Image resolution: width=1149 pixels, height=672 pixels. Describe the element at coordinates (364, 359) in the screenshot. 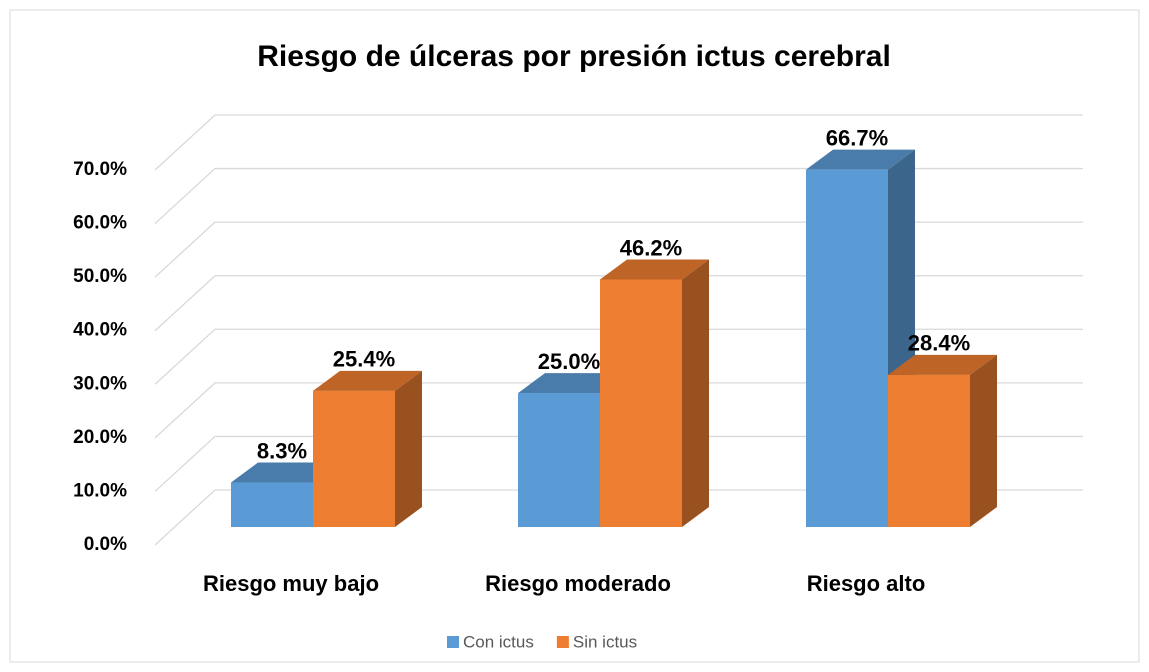

I see `data-label: 25.4%` at that location.